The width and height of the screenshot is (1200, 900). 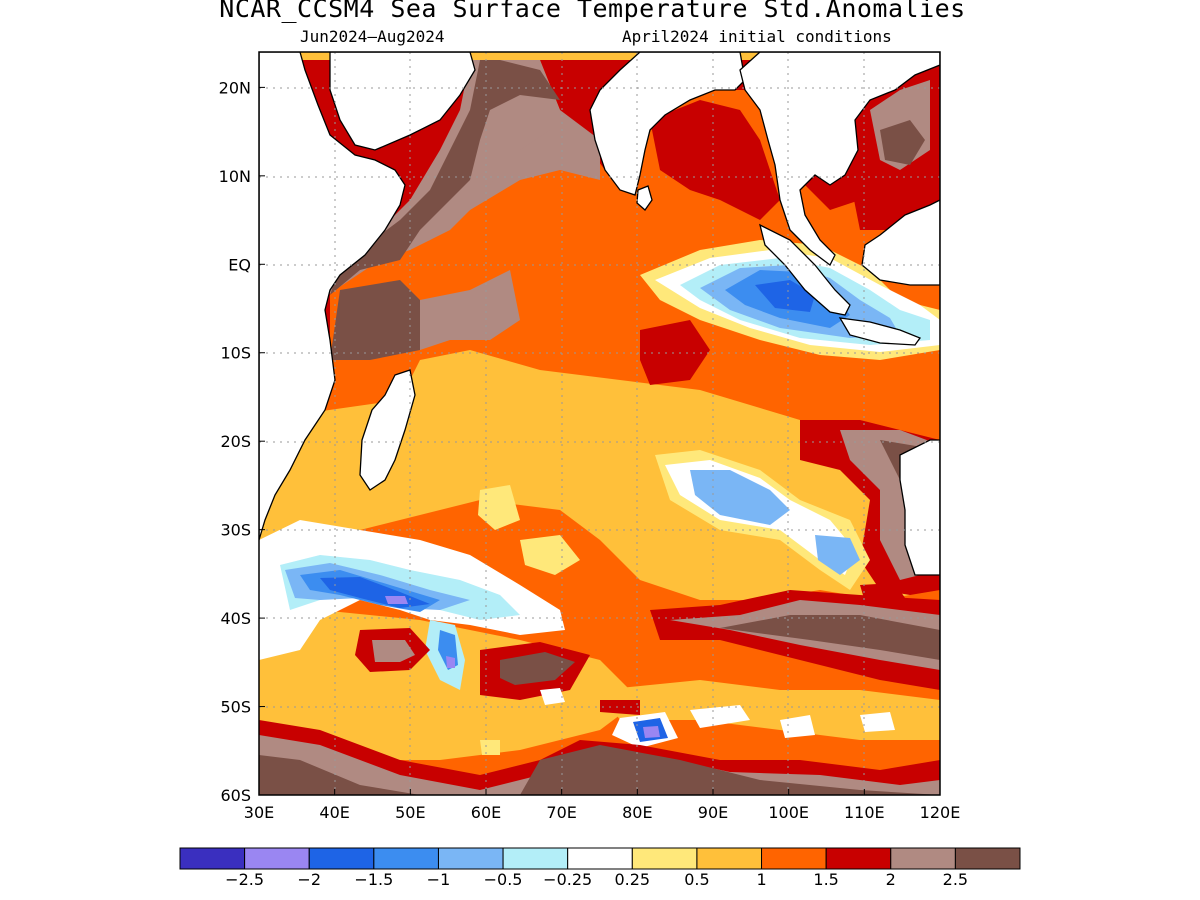 What do you see at coordinates (864, 812) in the screenshot?
I see `x-tick-label: 110E` at bounding box center [864, 812].